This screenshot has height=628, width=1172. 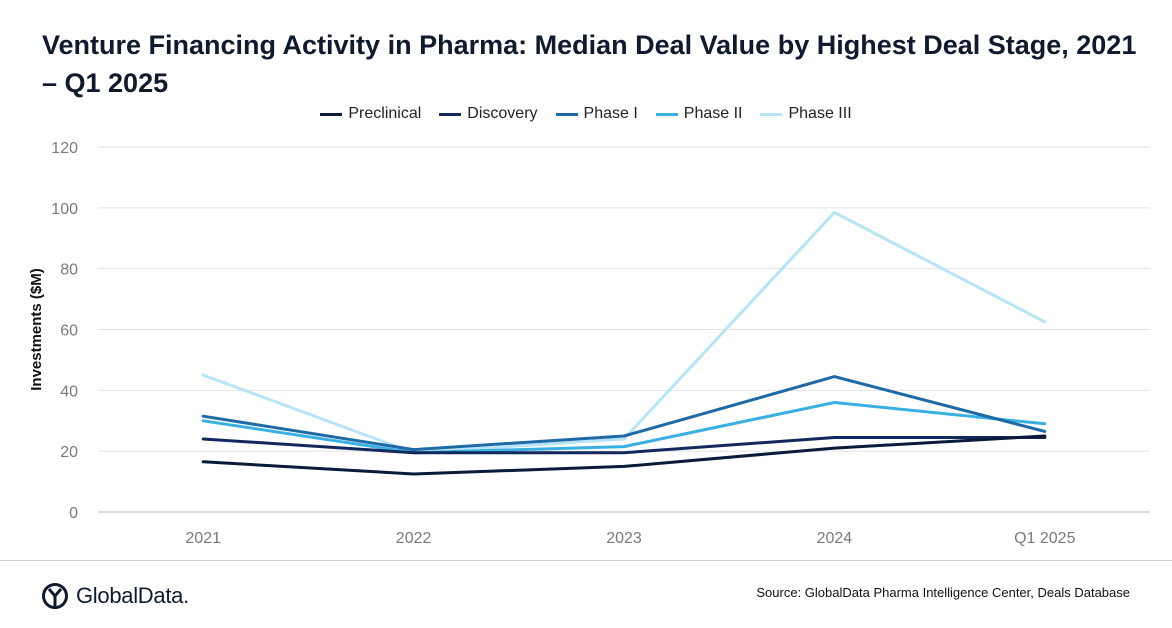 What do you see at coordinates (64, 148) in the screenshot?
I see `y-tick-label: 120` at bounding box center [64, 148].